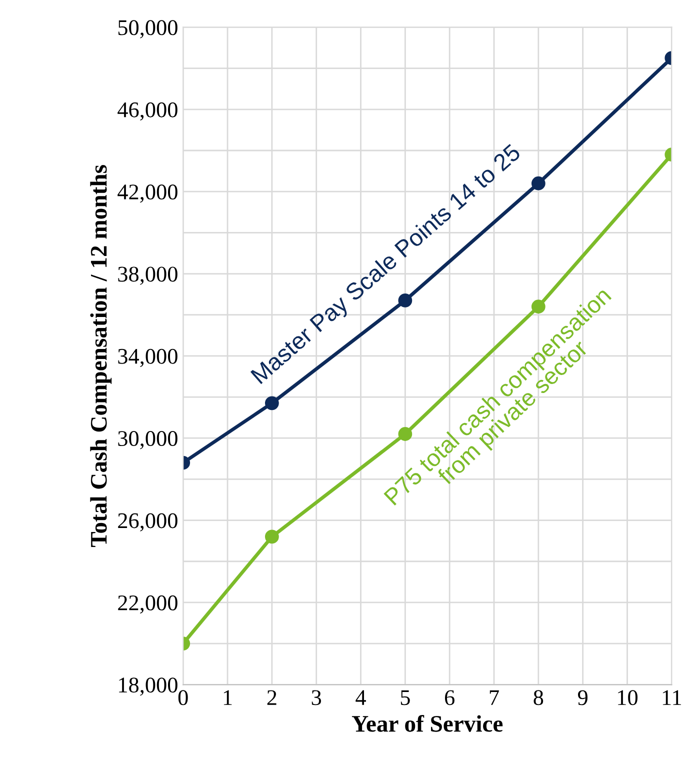 Image resolution: width=691 pixels, height=778 pixels. Describe the element at coordinates (317, 698) in the screenshot. I see `x-tick-label: 3` at that location.